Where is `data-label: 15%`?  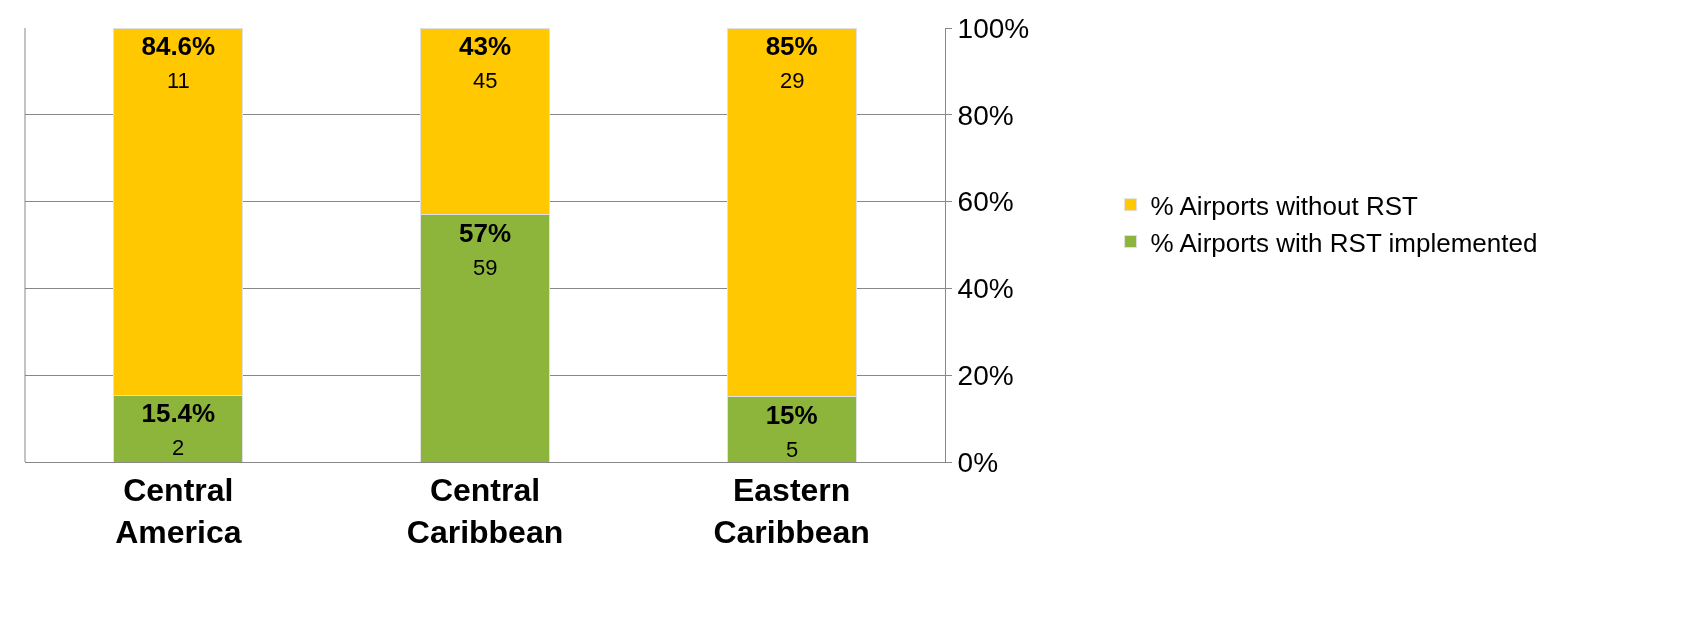
data-label: 15% is located at coordinates (791, 414).